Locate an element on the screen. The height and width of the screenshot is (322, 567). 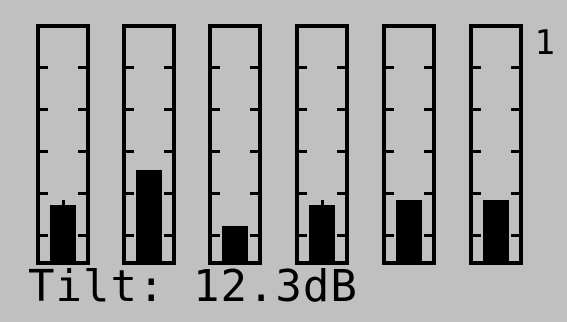
page-number: 1 is located at coordinates (544, 43).